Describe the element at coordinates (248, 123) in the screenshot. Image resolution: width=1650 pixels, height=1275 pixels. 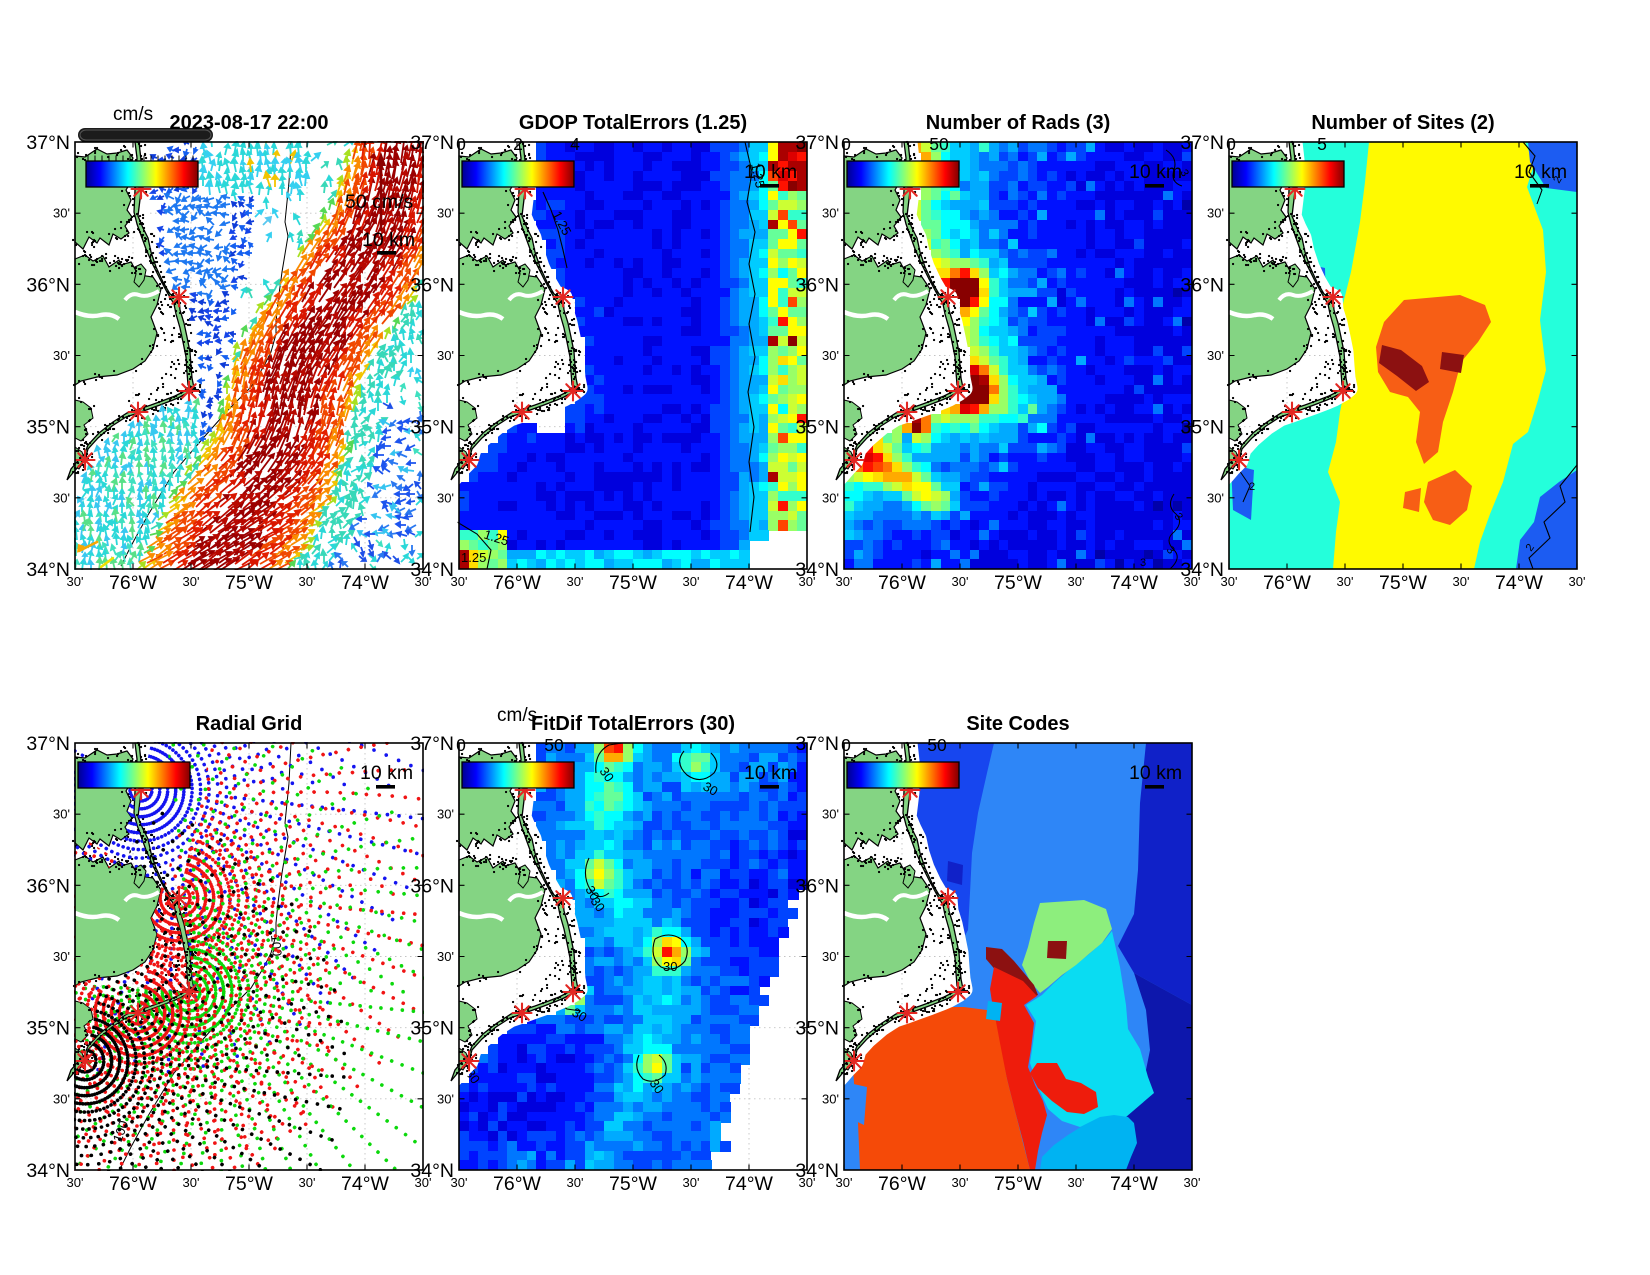
I see `svg-text: 2023-08-17 22:00` at that location.